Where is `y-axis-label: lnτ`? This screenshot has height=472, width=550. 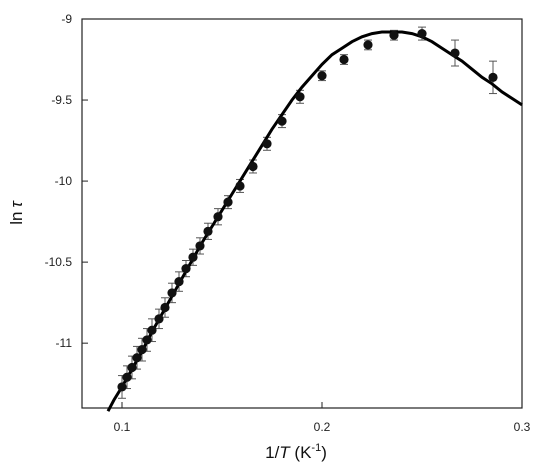 y-axis-label: lnτ is located at coordinates (16, 212).